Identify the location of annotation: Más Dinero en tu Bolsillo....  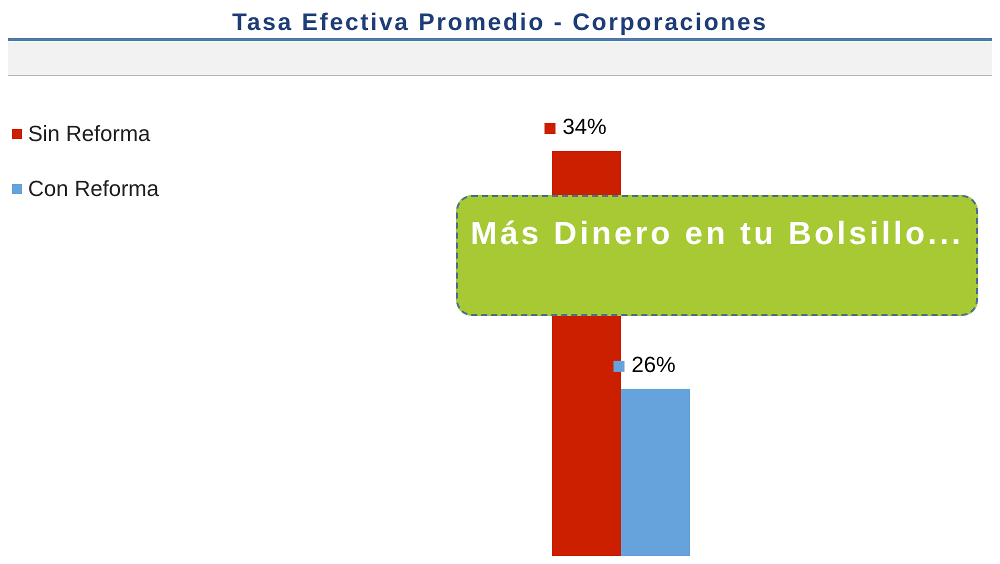
(717, 233).